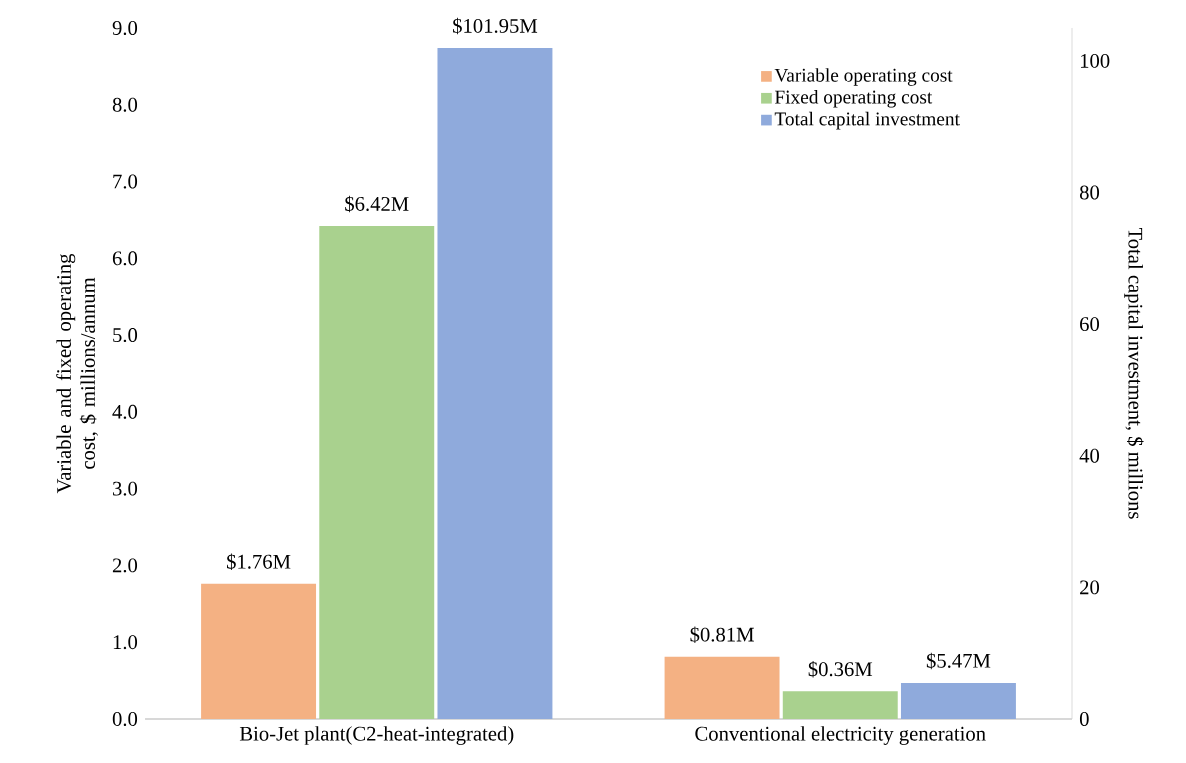  Describe the element at coordinates (376, 735) in the screenshot. I see `x-tick-label: Bio-Jet plant(C2-heat-integrated)` at that location.